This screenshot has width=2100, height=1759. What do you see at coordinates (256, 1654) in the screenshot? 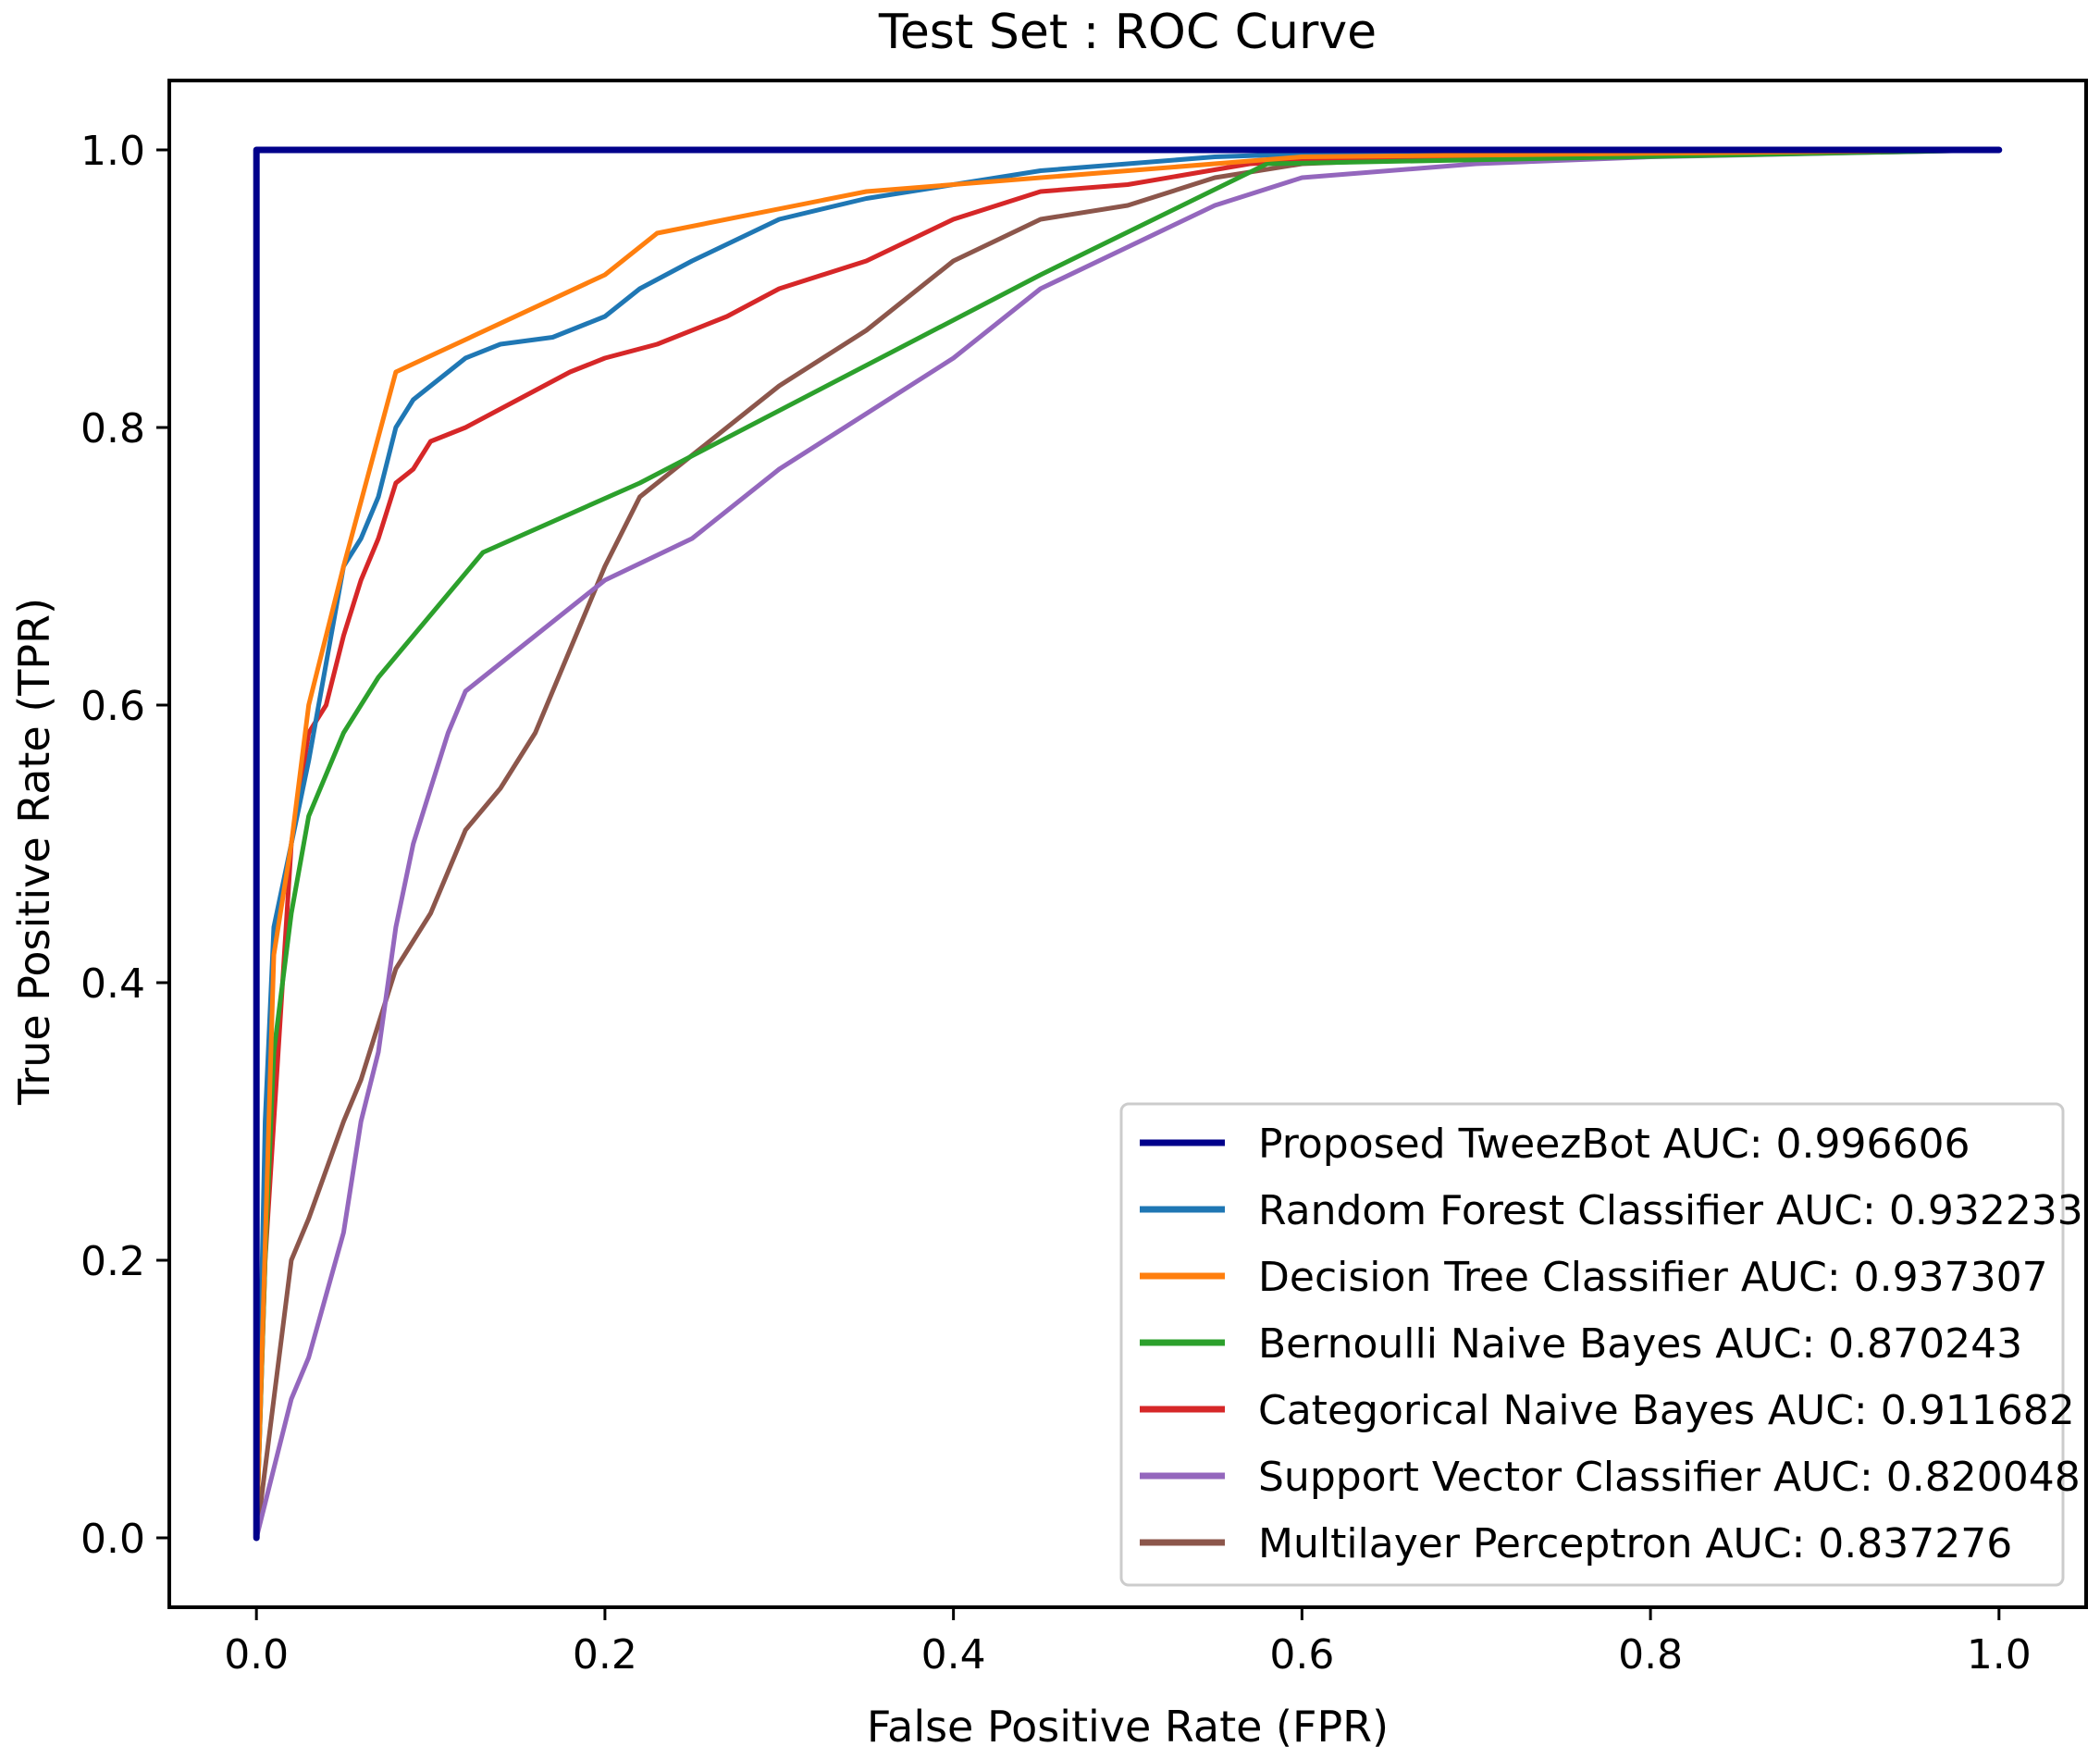
I see `x-tick-label: 0.0` at bounding box center [256, 1654].